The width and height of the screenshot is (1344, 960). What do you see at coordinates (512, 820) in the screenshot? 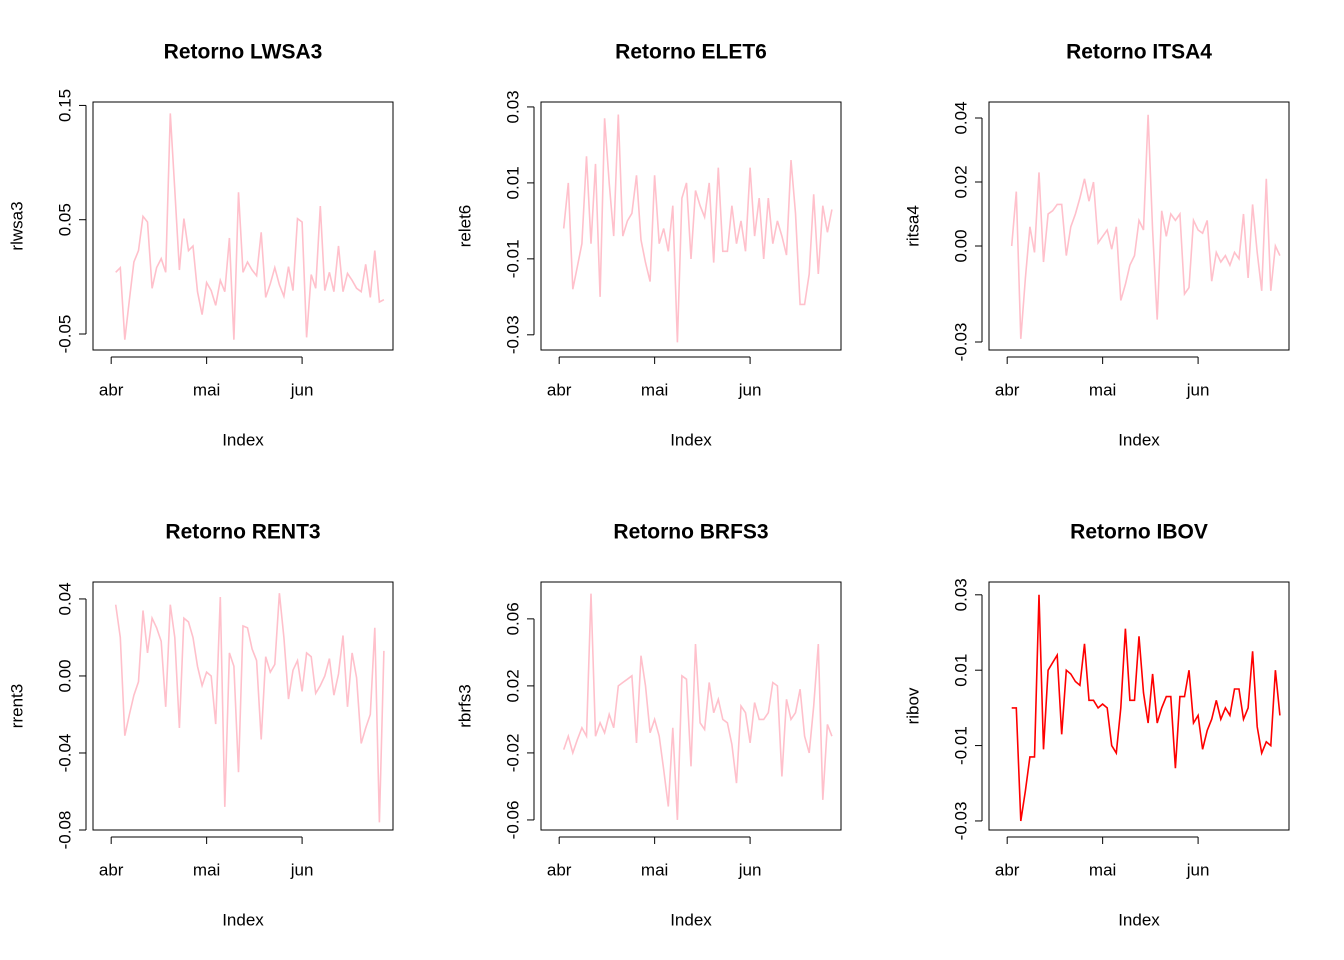
I see `y-tick-label: -0.06` at bounding box center [512, 820].